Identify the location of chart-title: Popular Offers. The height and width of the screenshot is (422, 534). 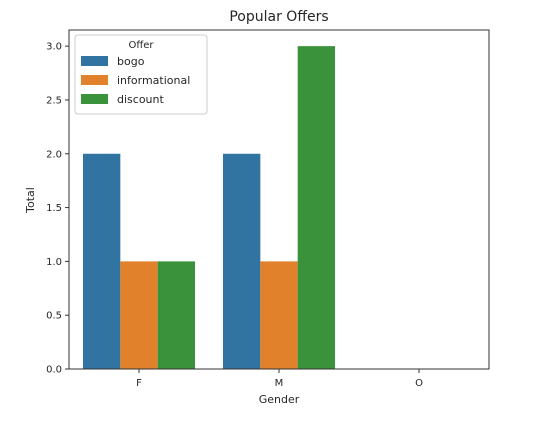
(278, 17).